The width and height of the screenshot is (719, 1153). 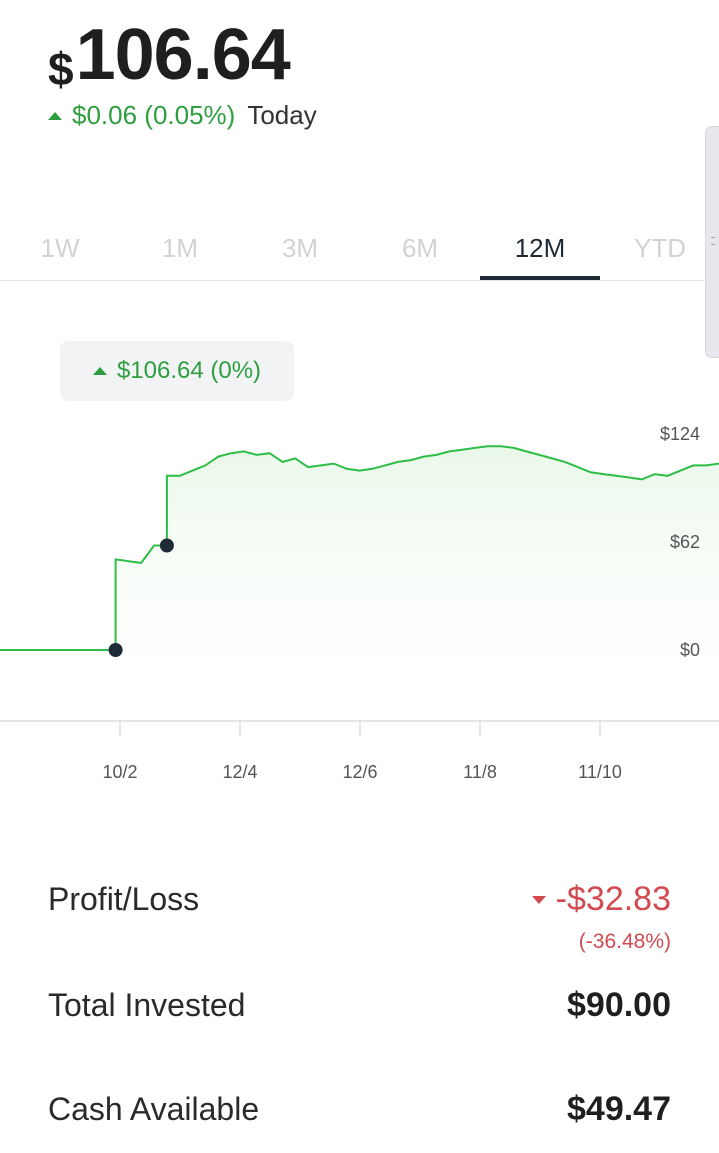 I want to click on range-tabs: 1W 1M 3M 6M 12M YTD, so click(x=359, y=250).